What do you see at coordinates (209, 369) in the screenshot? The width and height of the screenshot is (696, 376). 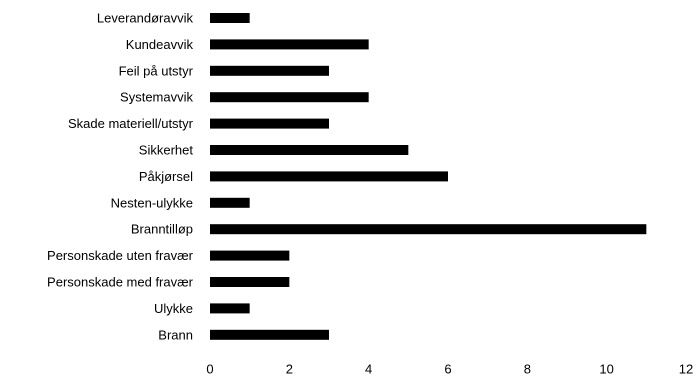 I see `x-tick-label: 0` at bounding box center [209, 369].